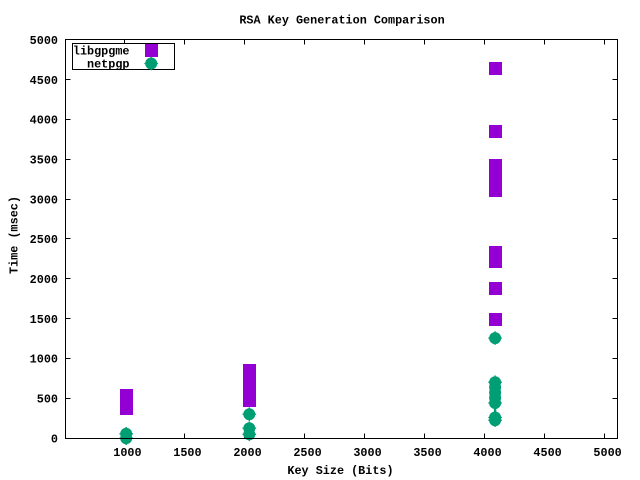  I want to click on svg-text: Key Size (Bits), so click(340, 471).